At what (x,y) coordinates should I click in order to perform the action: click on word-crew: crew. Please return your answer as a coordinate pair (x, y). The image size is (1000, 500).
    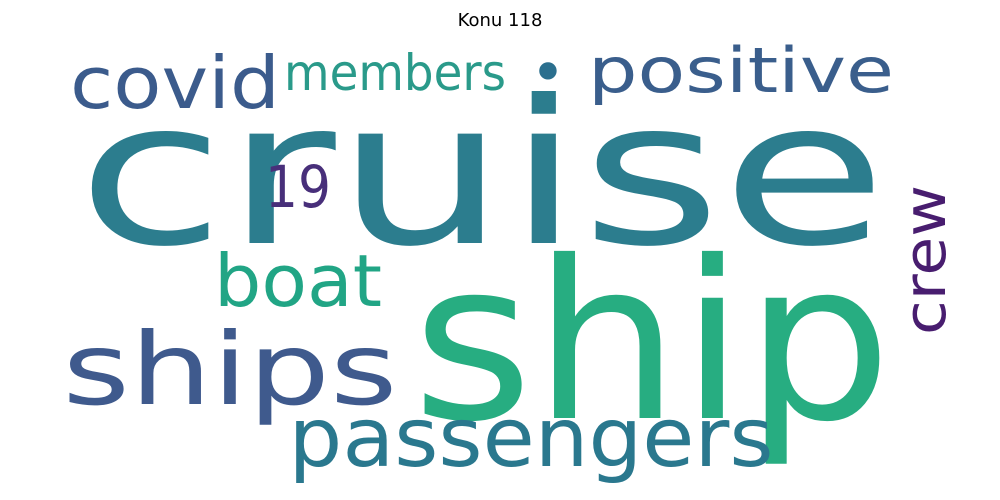
    Looking at the image, I should click on (925, 260).